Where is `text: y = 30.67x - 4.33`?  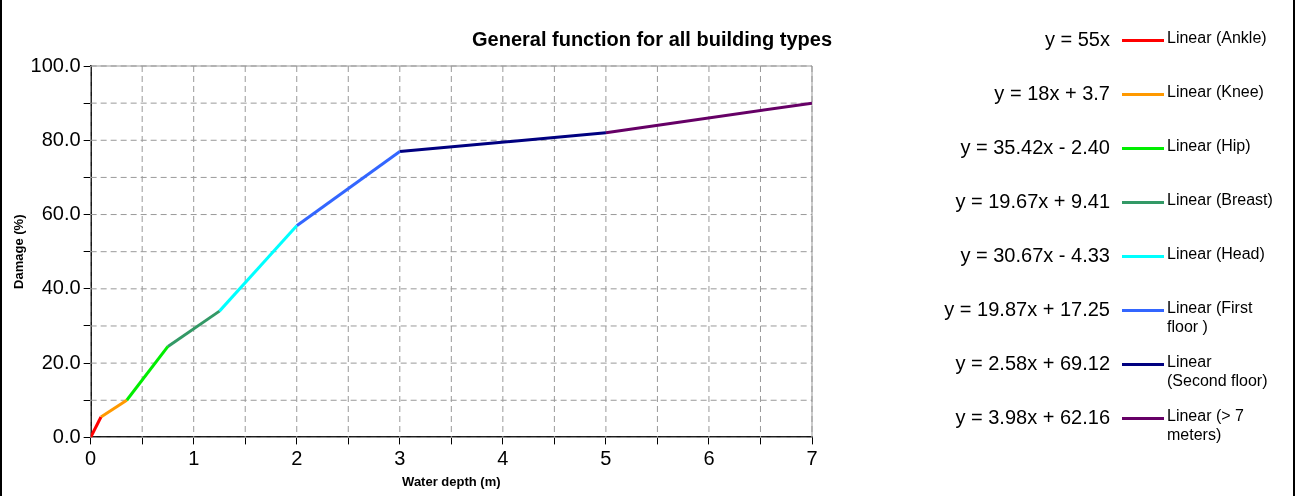
text: y = 30.67x - 4.33 is located at coordinates (1035, 255).